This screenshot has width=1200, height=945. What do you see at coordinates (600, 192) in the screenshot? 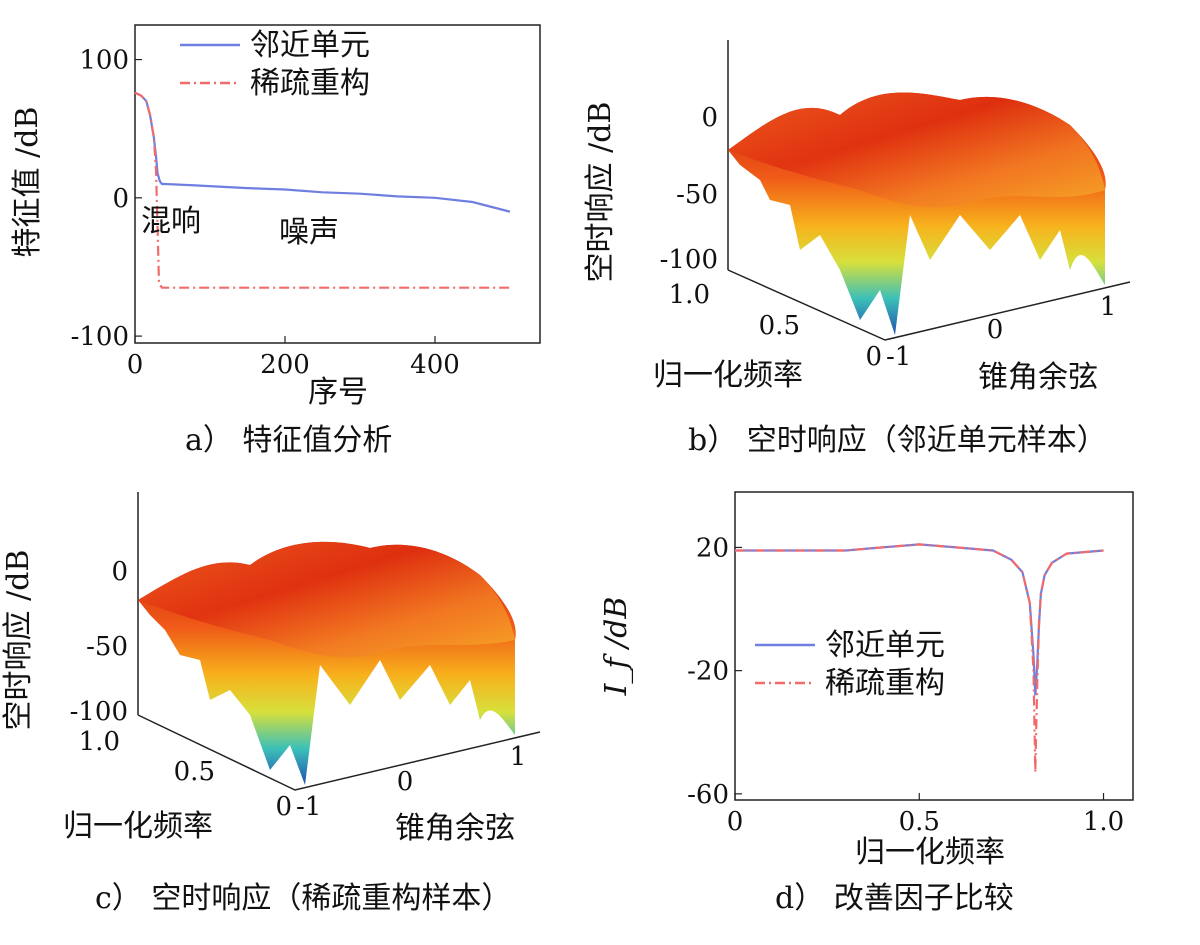
I see `panel-b-zlabel: 空时响应 /dB` at bounding box center [600, 192].